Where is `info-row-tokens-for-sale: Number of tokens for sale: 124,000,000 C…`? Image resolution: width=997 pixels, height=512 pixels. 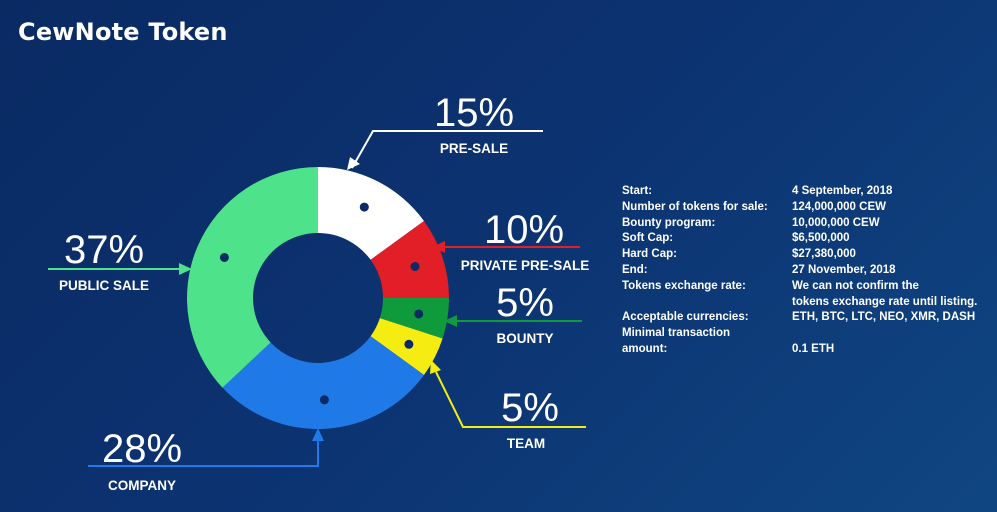 info-row-tokens-for-sale: Number of tokens for sale: 124,000,000 C… is located at coordinates (754, 208).